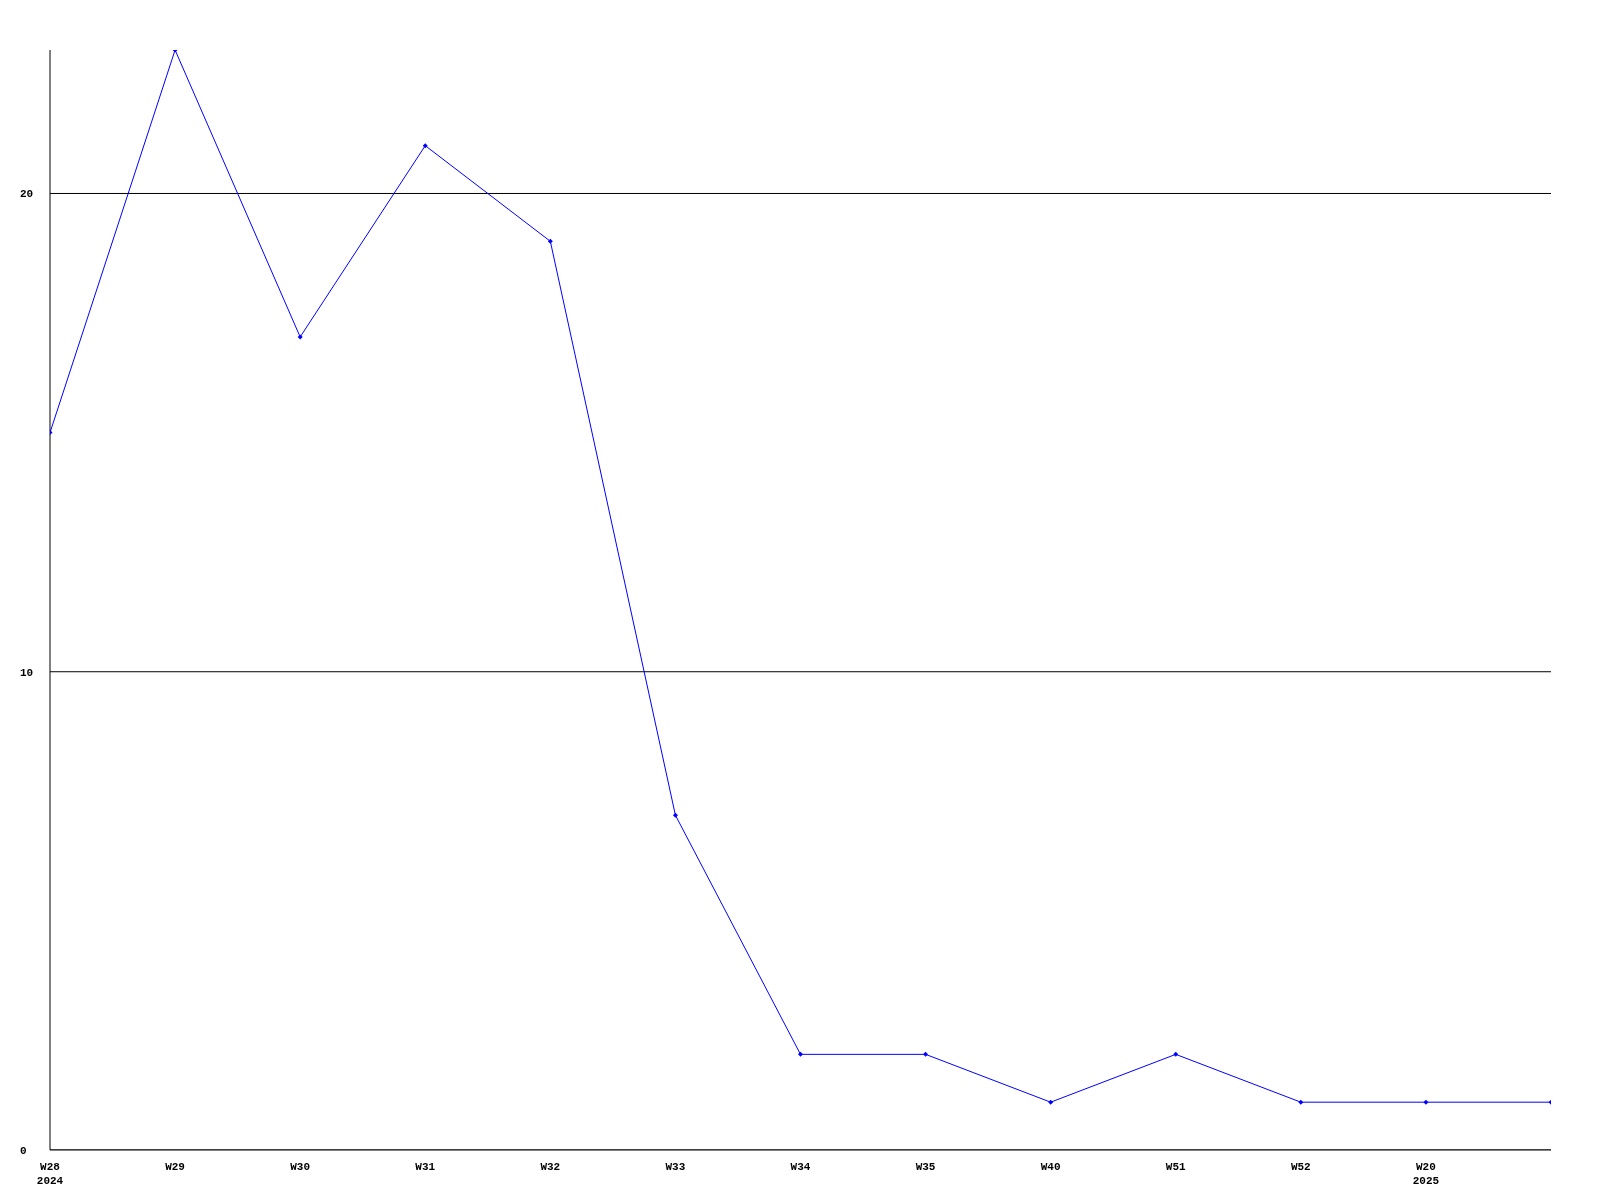 This screenshot has height=1200, width=1600. Describe the element at coordinates (175, 1167) in the screenshot. I see `x-tick-label: W29` at that location.